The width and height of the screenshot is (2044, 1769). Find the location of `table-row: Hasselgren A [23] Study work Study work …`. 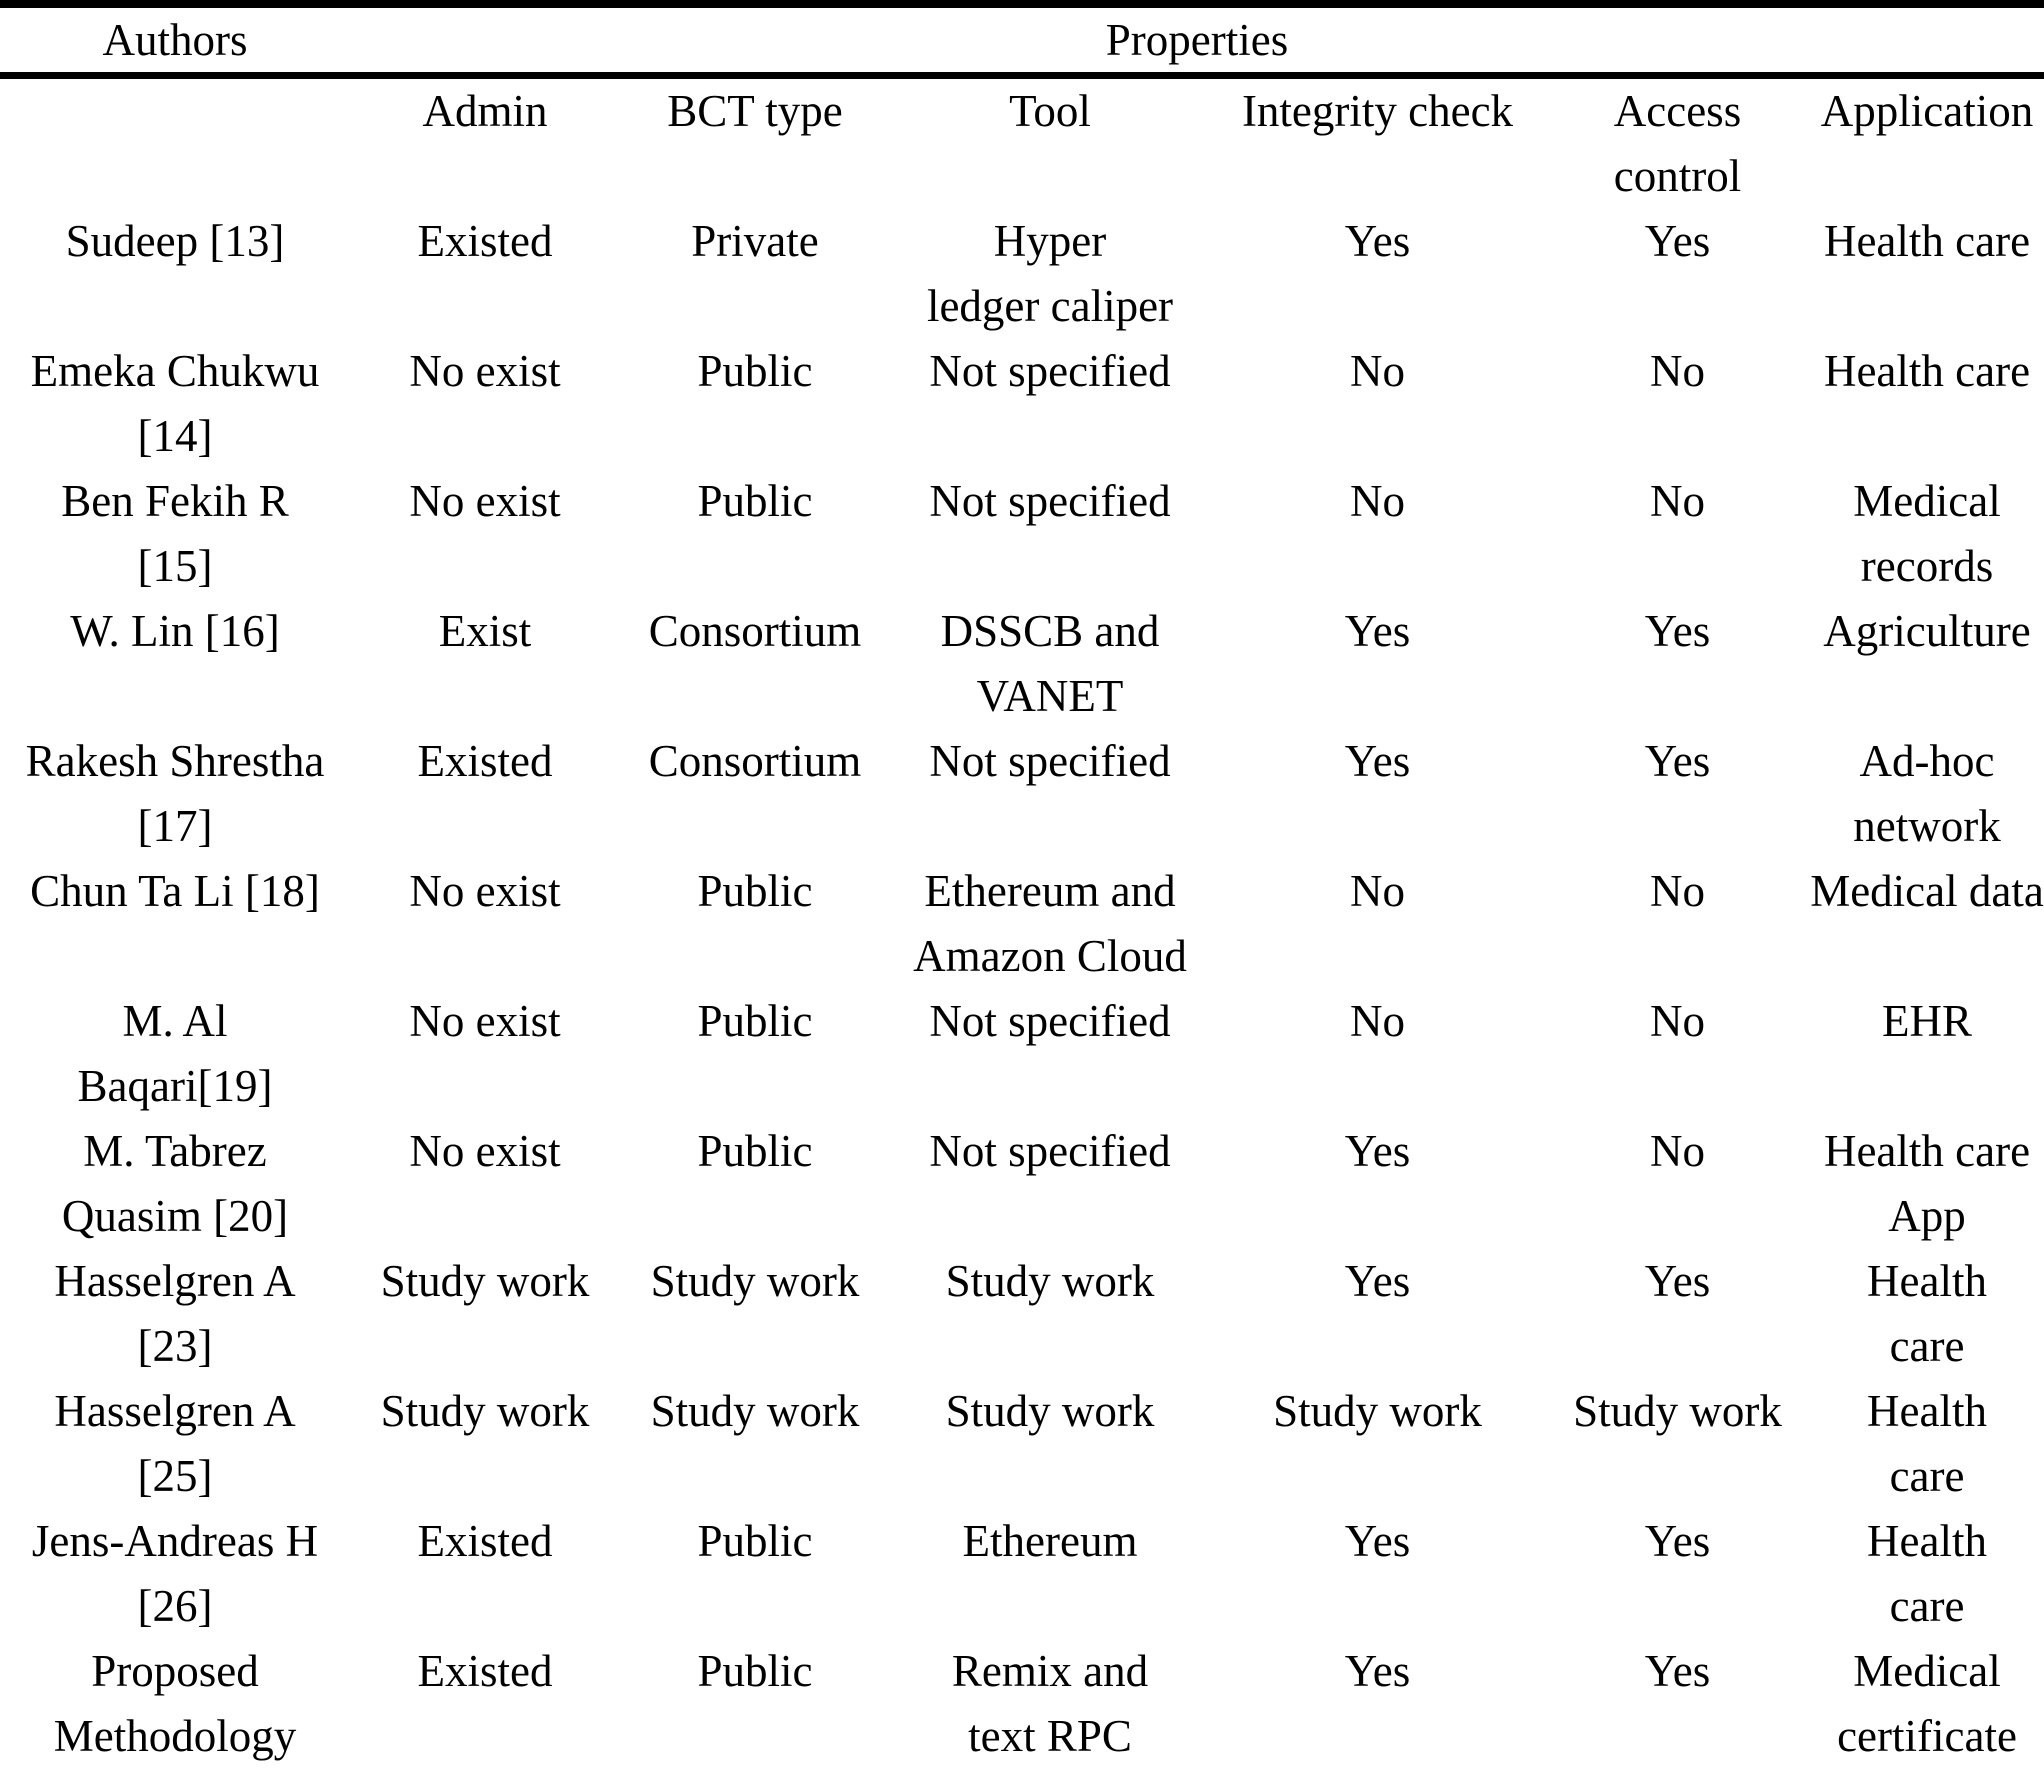

table-row: Hasselgren A [23] Study work Study work … is located at coordinates (1022, 1314).